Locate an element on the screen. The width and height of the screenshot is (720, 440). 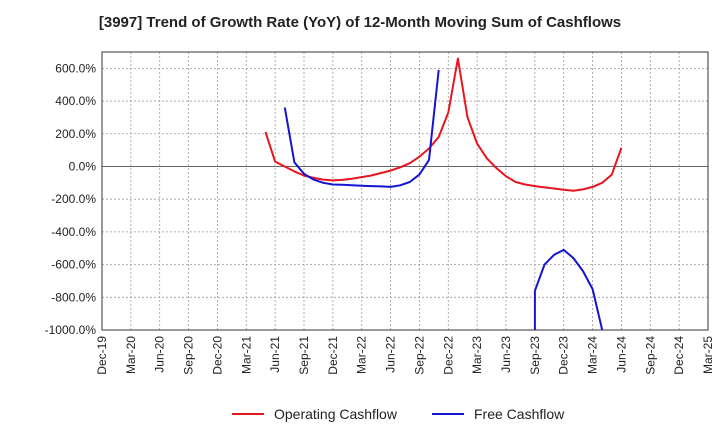
x-tick-label: Mar-23 is located at coordinates (477, 355).